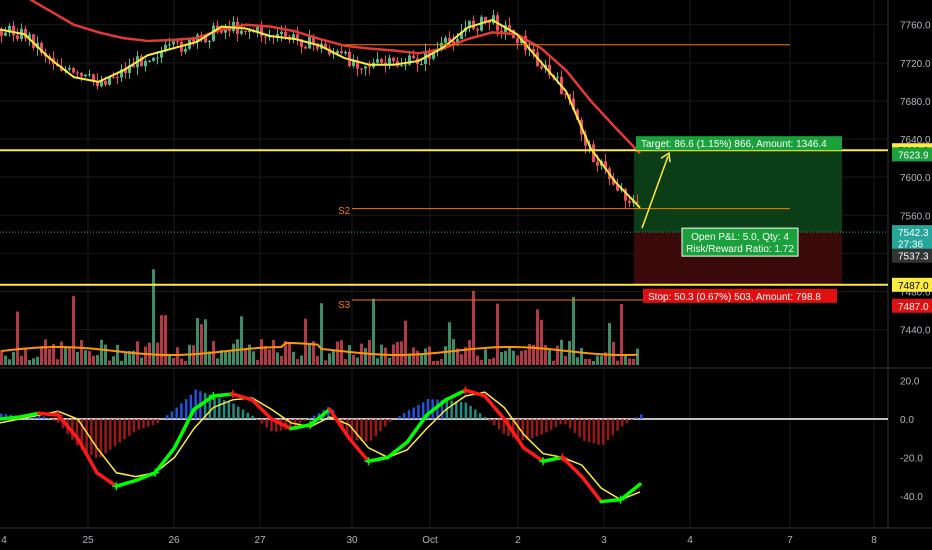  I want to click on time-label-8: 4, so click(690, 540).